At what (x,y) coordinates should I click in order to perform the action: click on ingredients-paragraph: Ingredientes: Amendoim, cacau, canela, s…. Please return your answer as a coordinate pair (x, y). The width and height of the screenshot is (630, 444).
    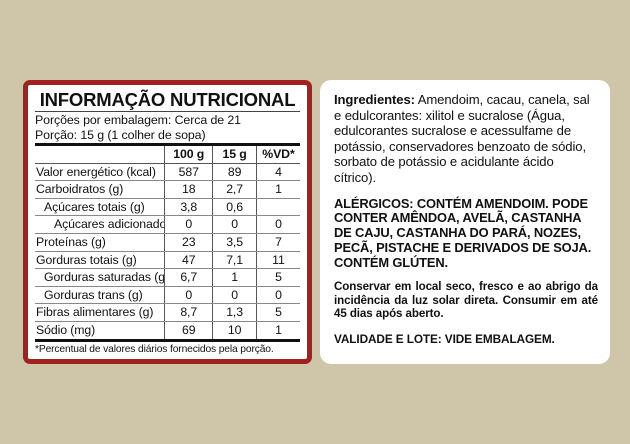
    Looking at the image, I should click on (466, 139).